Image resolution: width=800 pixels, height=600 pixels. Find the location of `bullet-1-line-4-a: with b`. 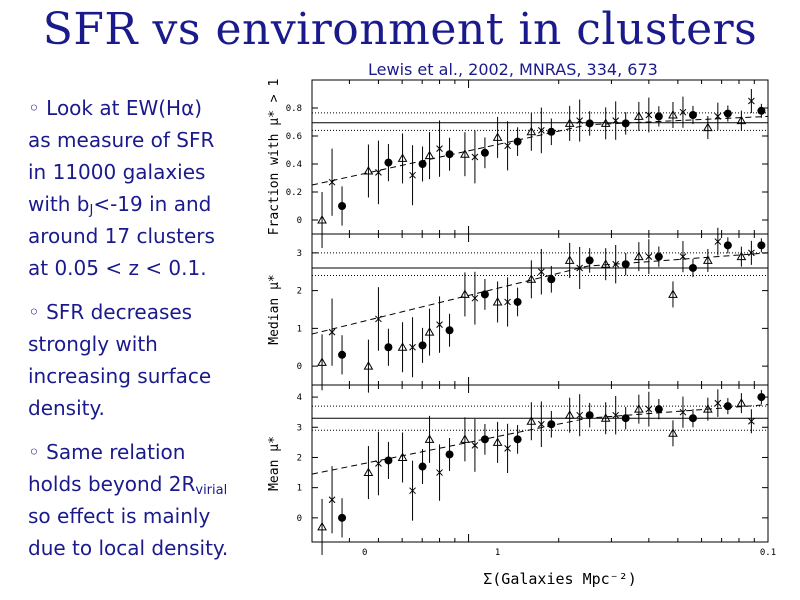

bullet-1-line-4-a: with b is located at coordinates (59, 204).